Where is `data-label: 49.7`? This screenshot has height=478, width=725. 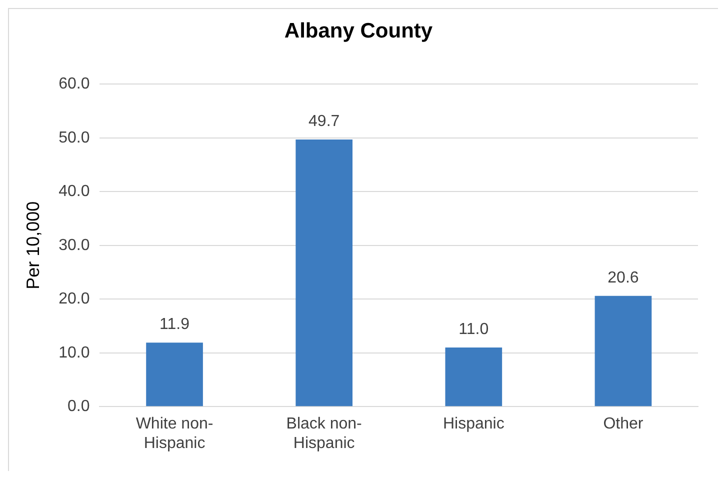 data-label: 49.7 is located at coordinates (324, 121).